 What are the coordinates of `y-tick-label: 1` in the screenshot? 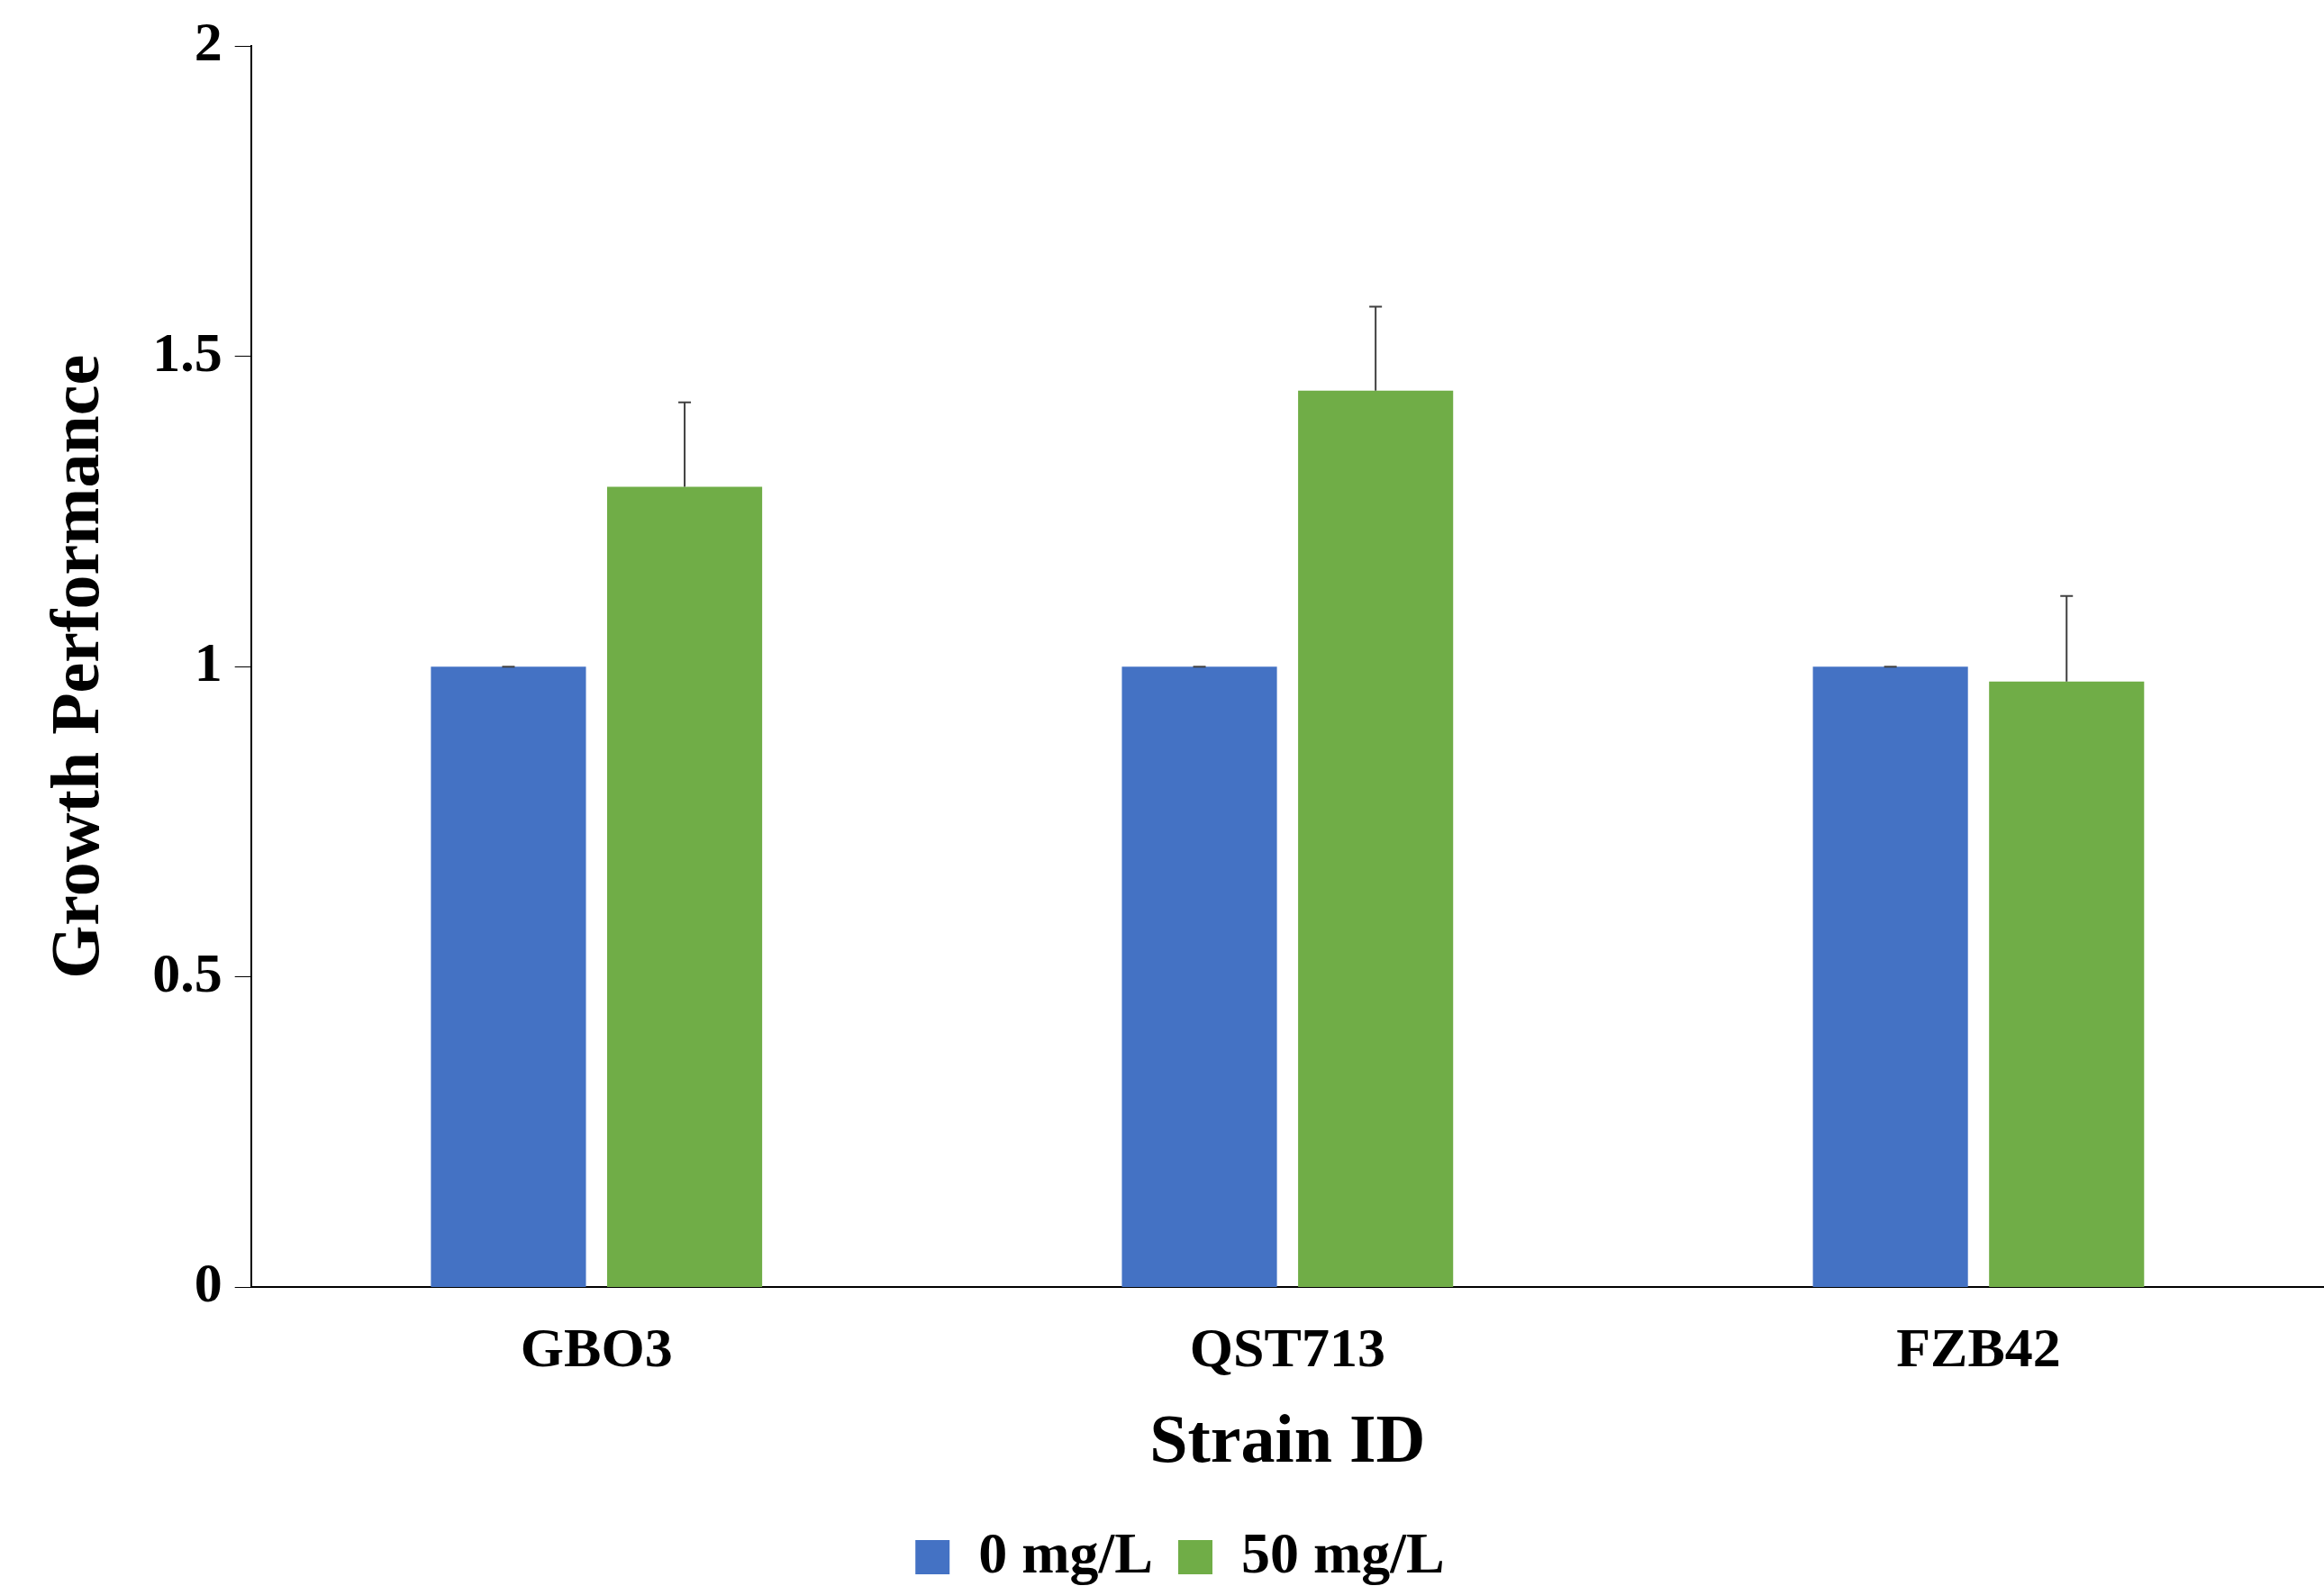 It's located at (208, 662).